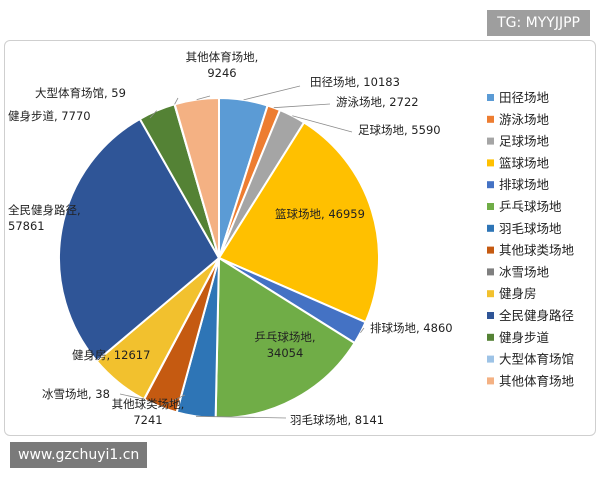  I want to click on legend-label: 全民健身路径, so click(536, 315).